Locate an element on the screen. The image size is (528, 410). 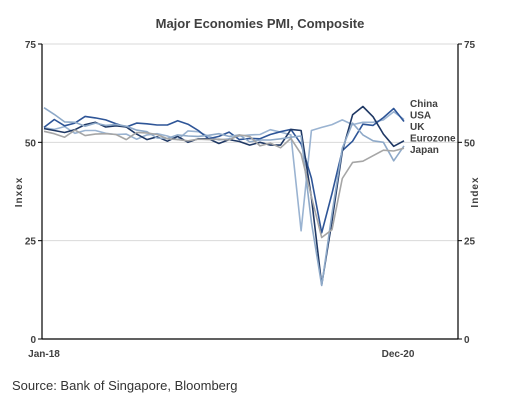
y-tick-left-50: 50 is located at coordinates (31, 143).